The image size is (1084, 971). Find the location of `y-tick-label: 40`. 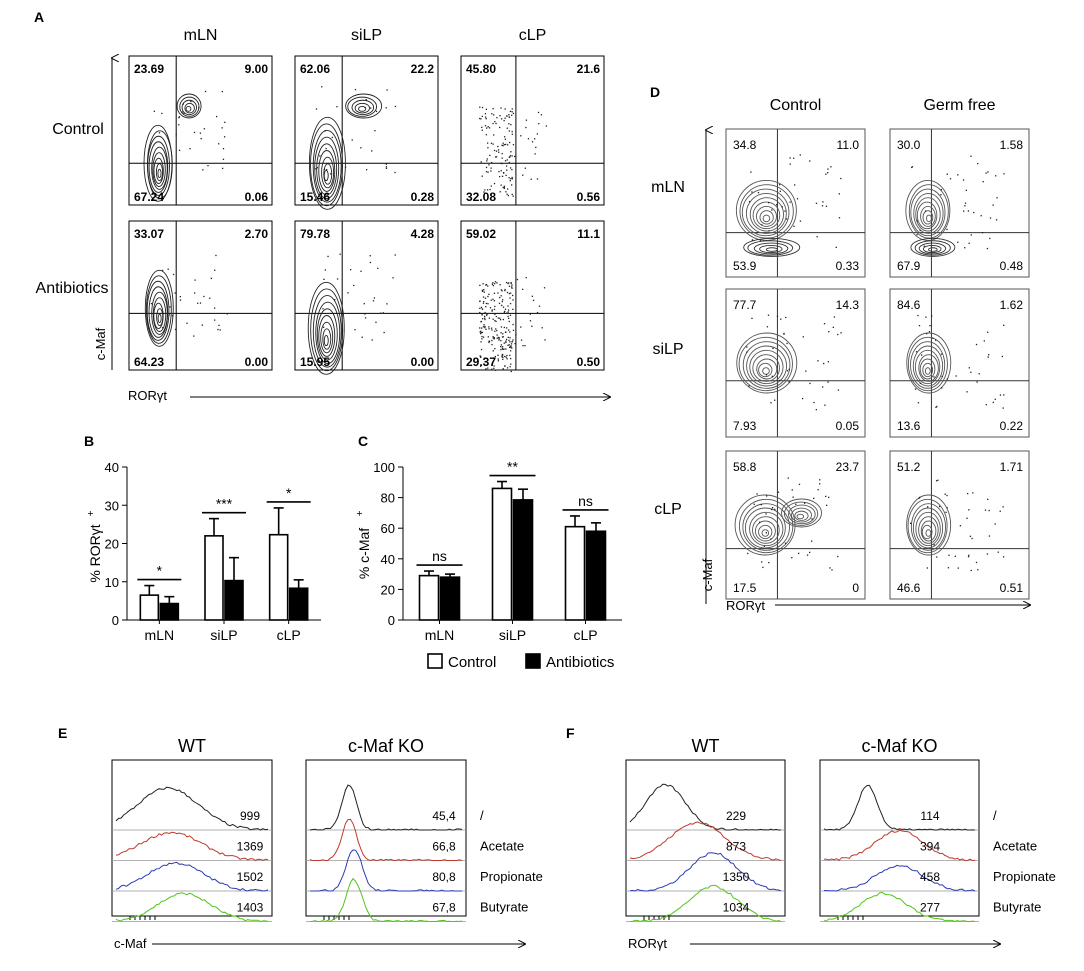

y-tick-label: 40 is located at coordinates (388, 559).